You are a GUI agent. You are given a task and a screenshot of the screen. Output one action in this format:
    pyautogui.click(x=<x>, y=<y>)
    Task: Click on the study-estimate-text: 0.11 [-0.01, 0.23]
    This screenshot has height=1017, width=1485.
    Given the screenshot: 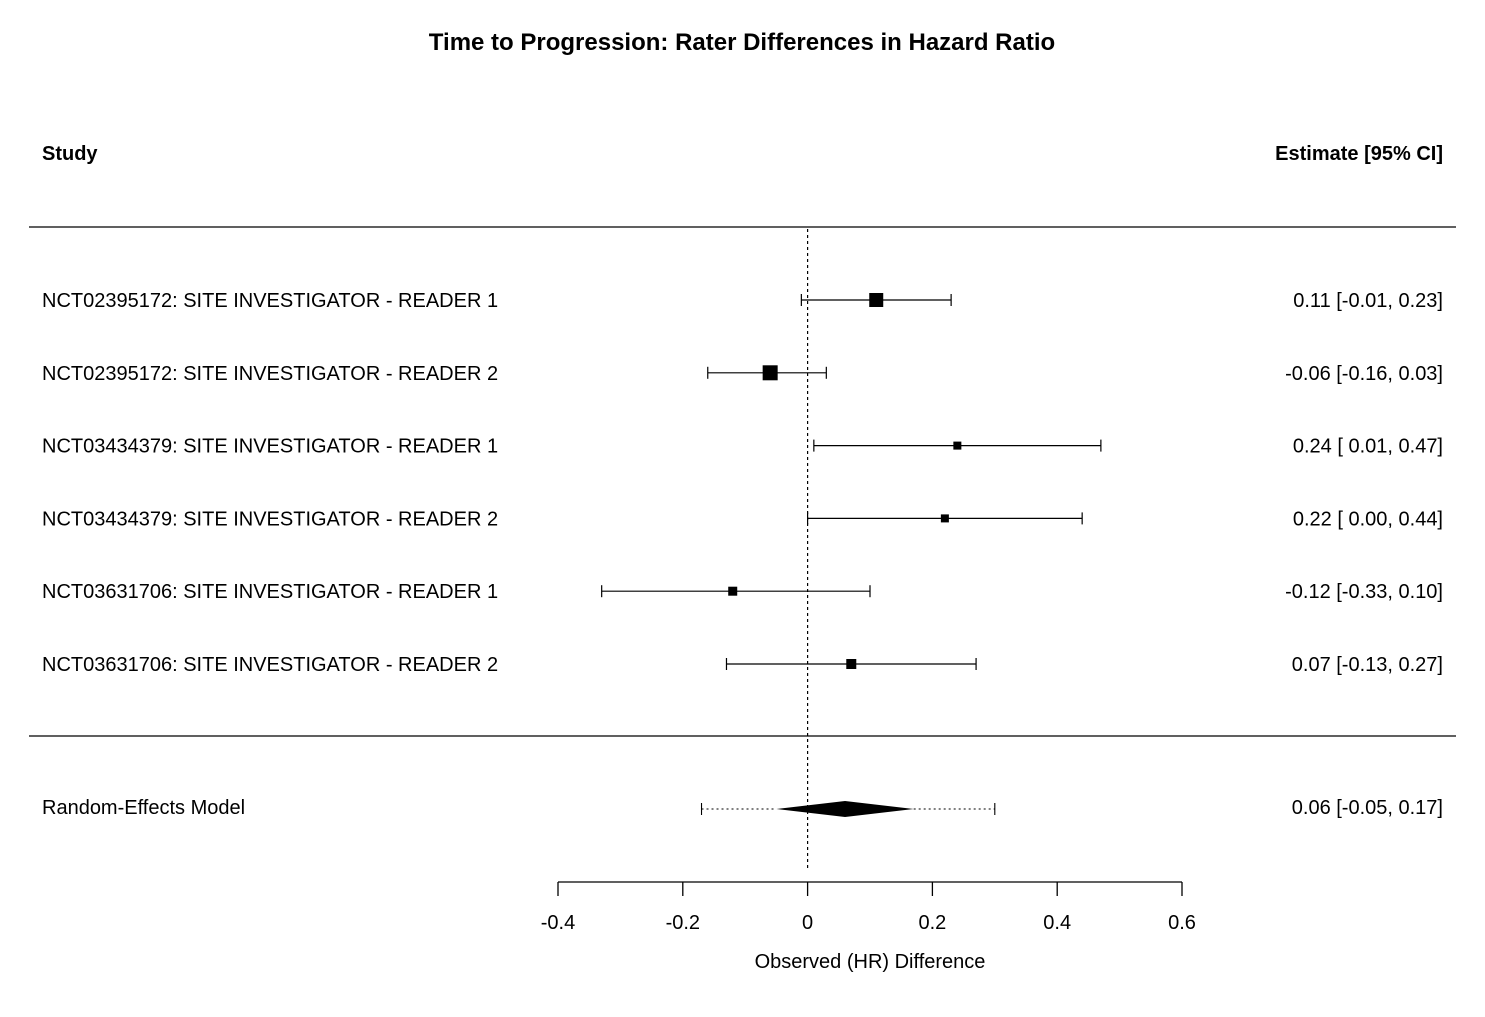 What is the action you would take?
    pyautogui.click(x=1368, y=301)
    